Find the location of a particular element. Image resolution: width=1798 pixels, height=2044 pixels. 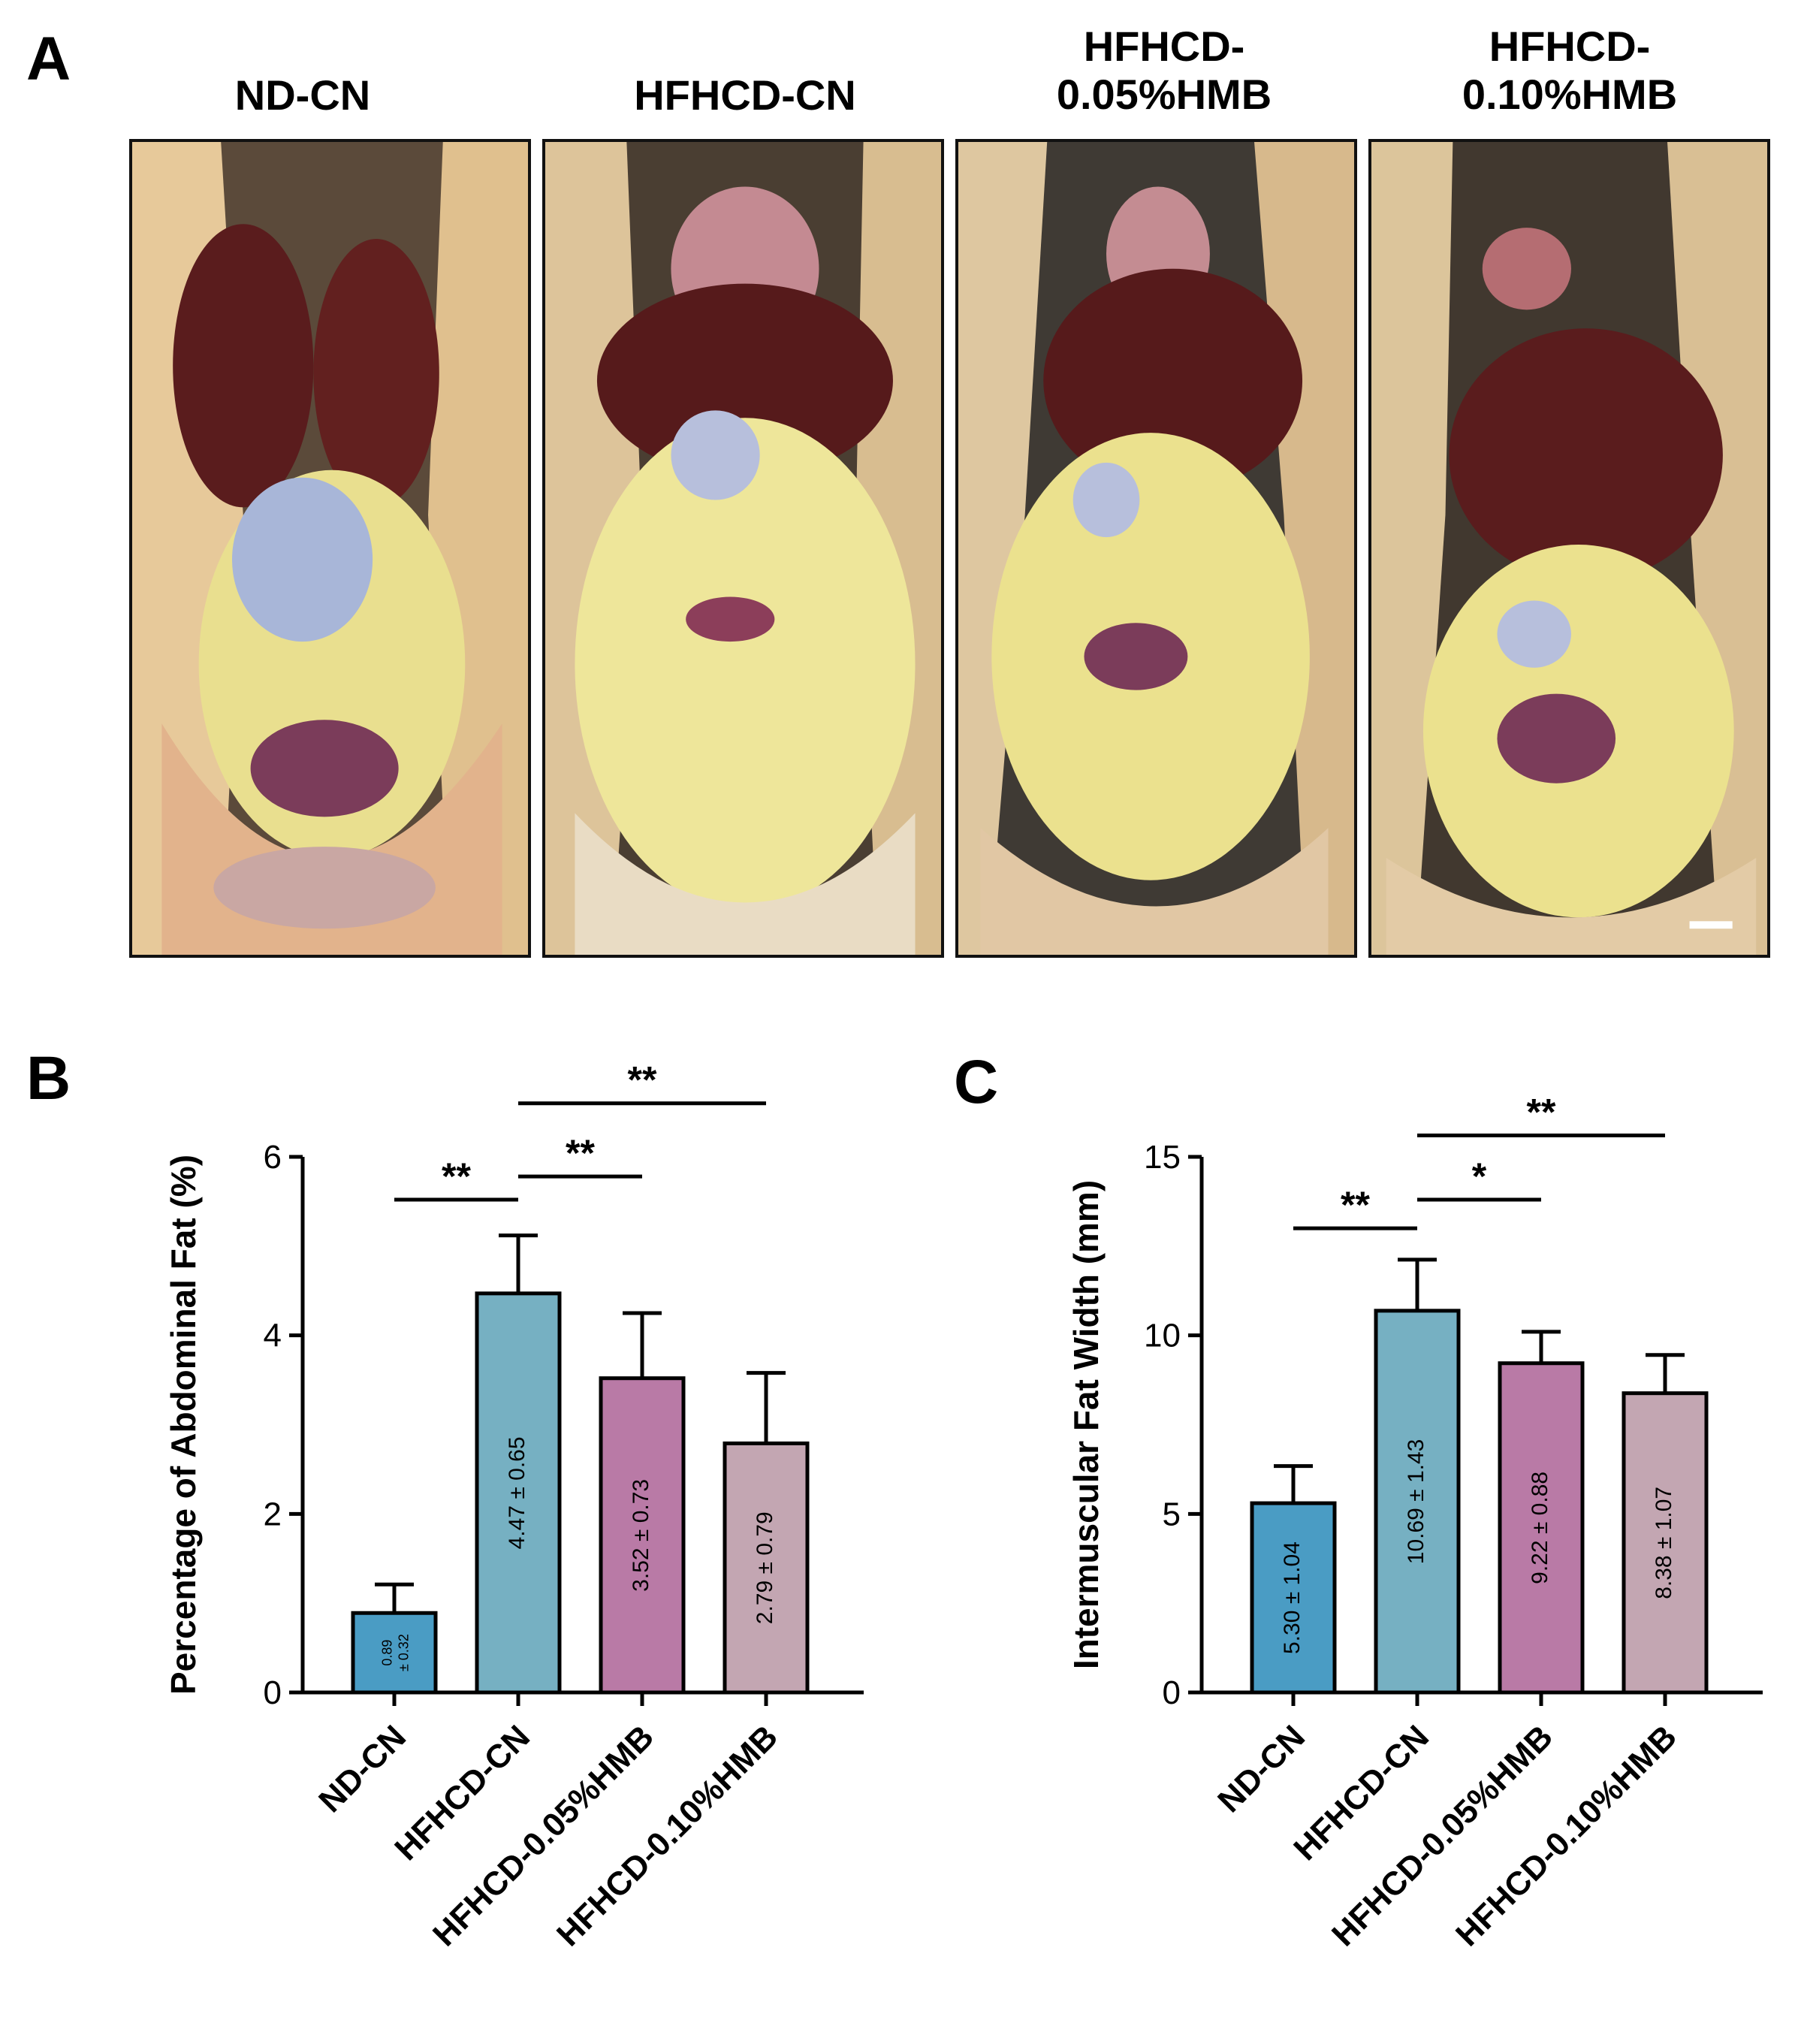

bar-value-label: 4.47 ± 0.65 is located at coordinates (517, 1492).